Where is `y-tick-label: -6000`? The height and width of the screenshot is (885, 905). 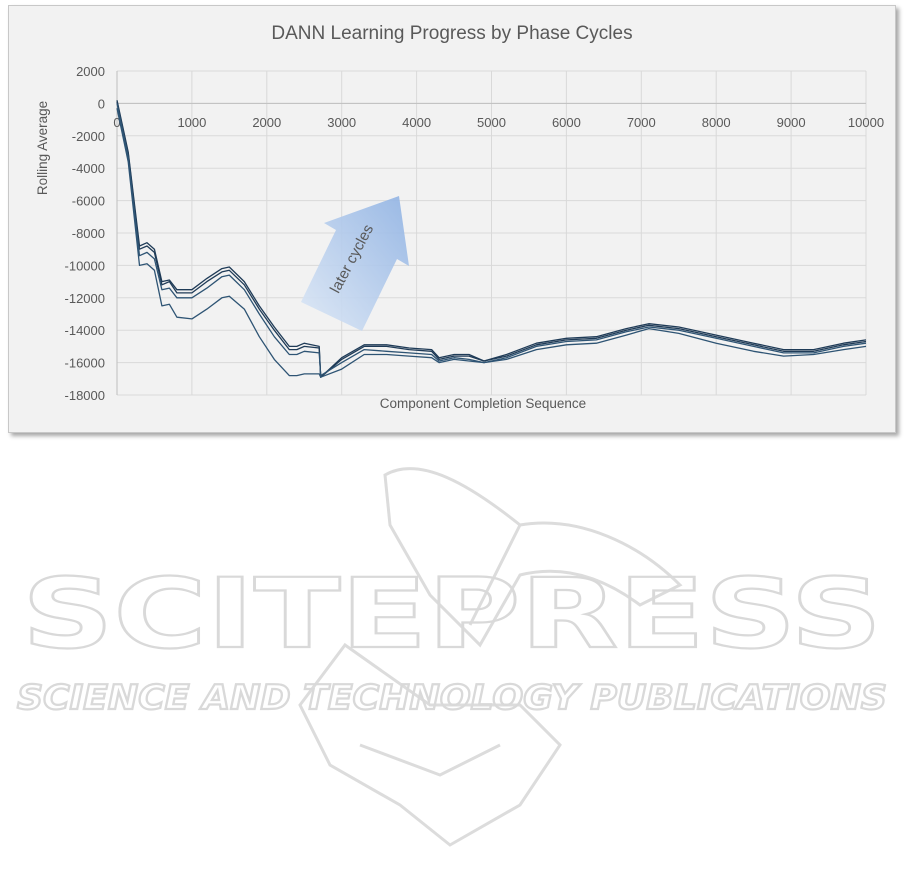 y-tick-label: -6000 is located at coordinates (88, 201).